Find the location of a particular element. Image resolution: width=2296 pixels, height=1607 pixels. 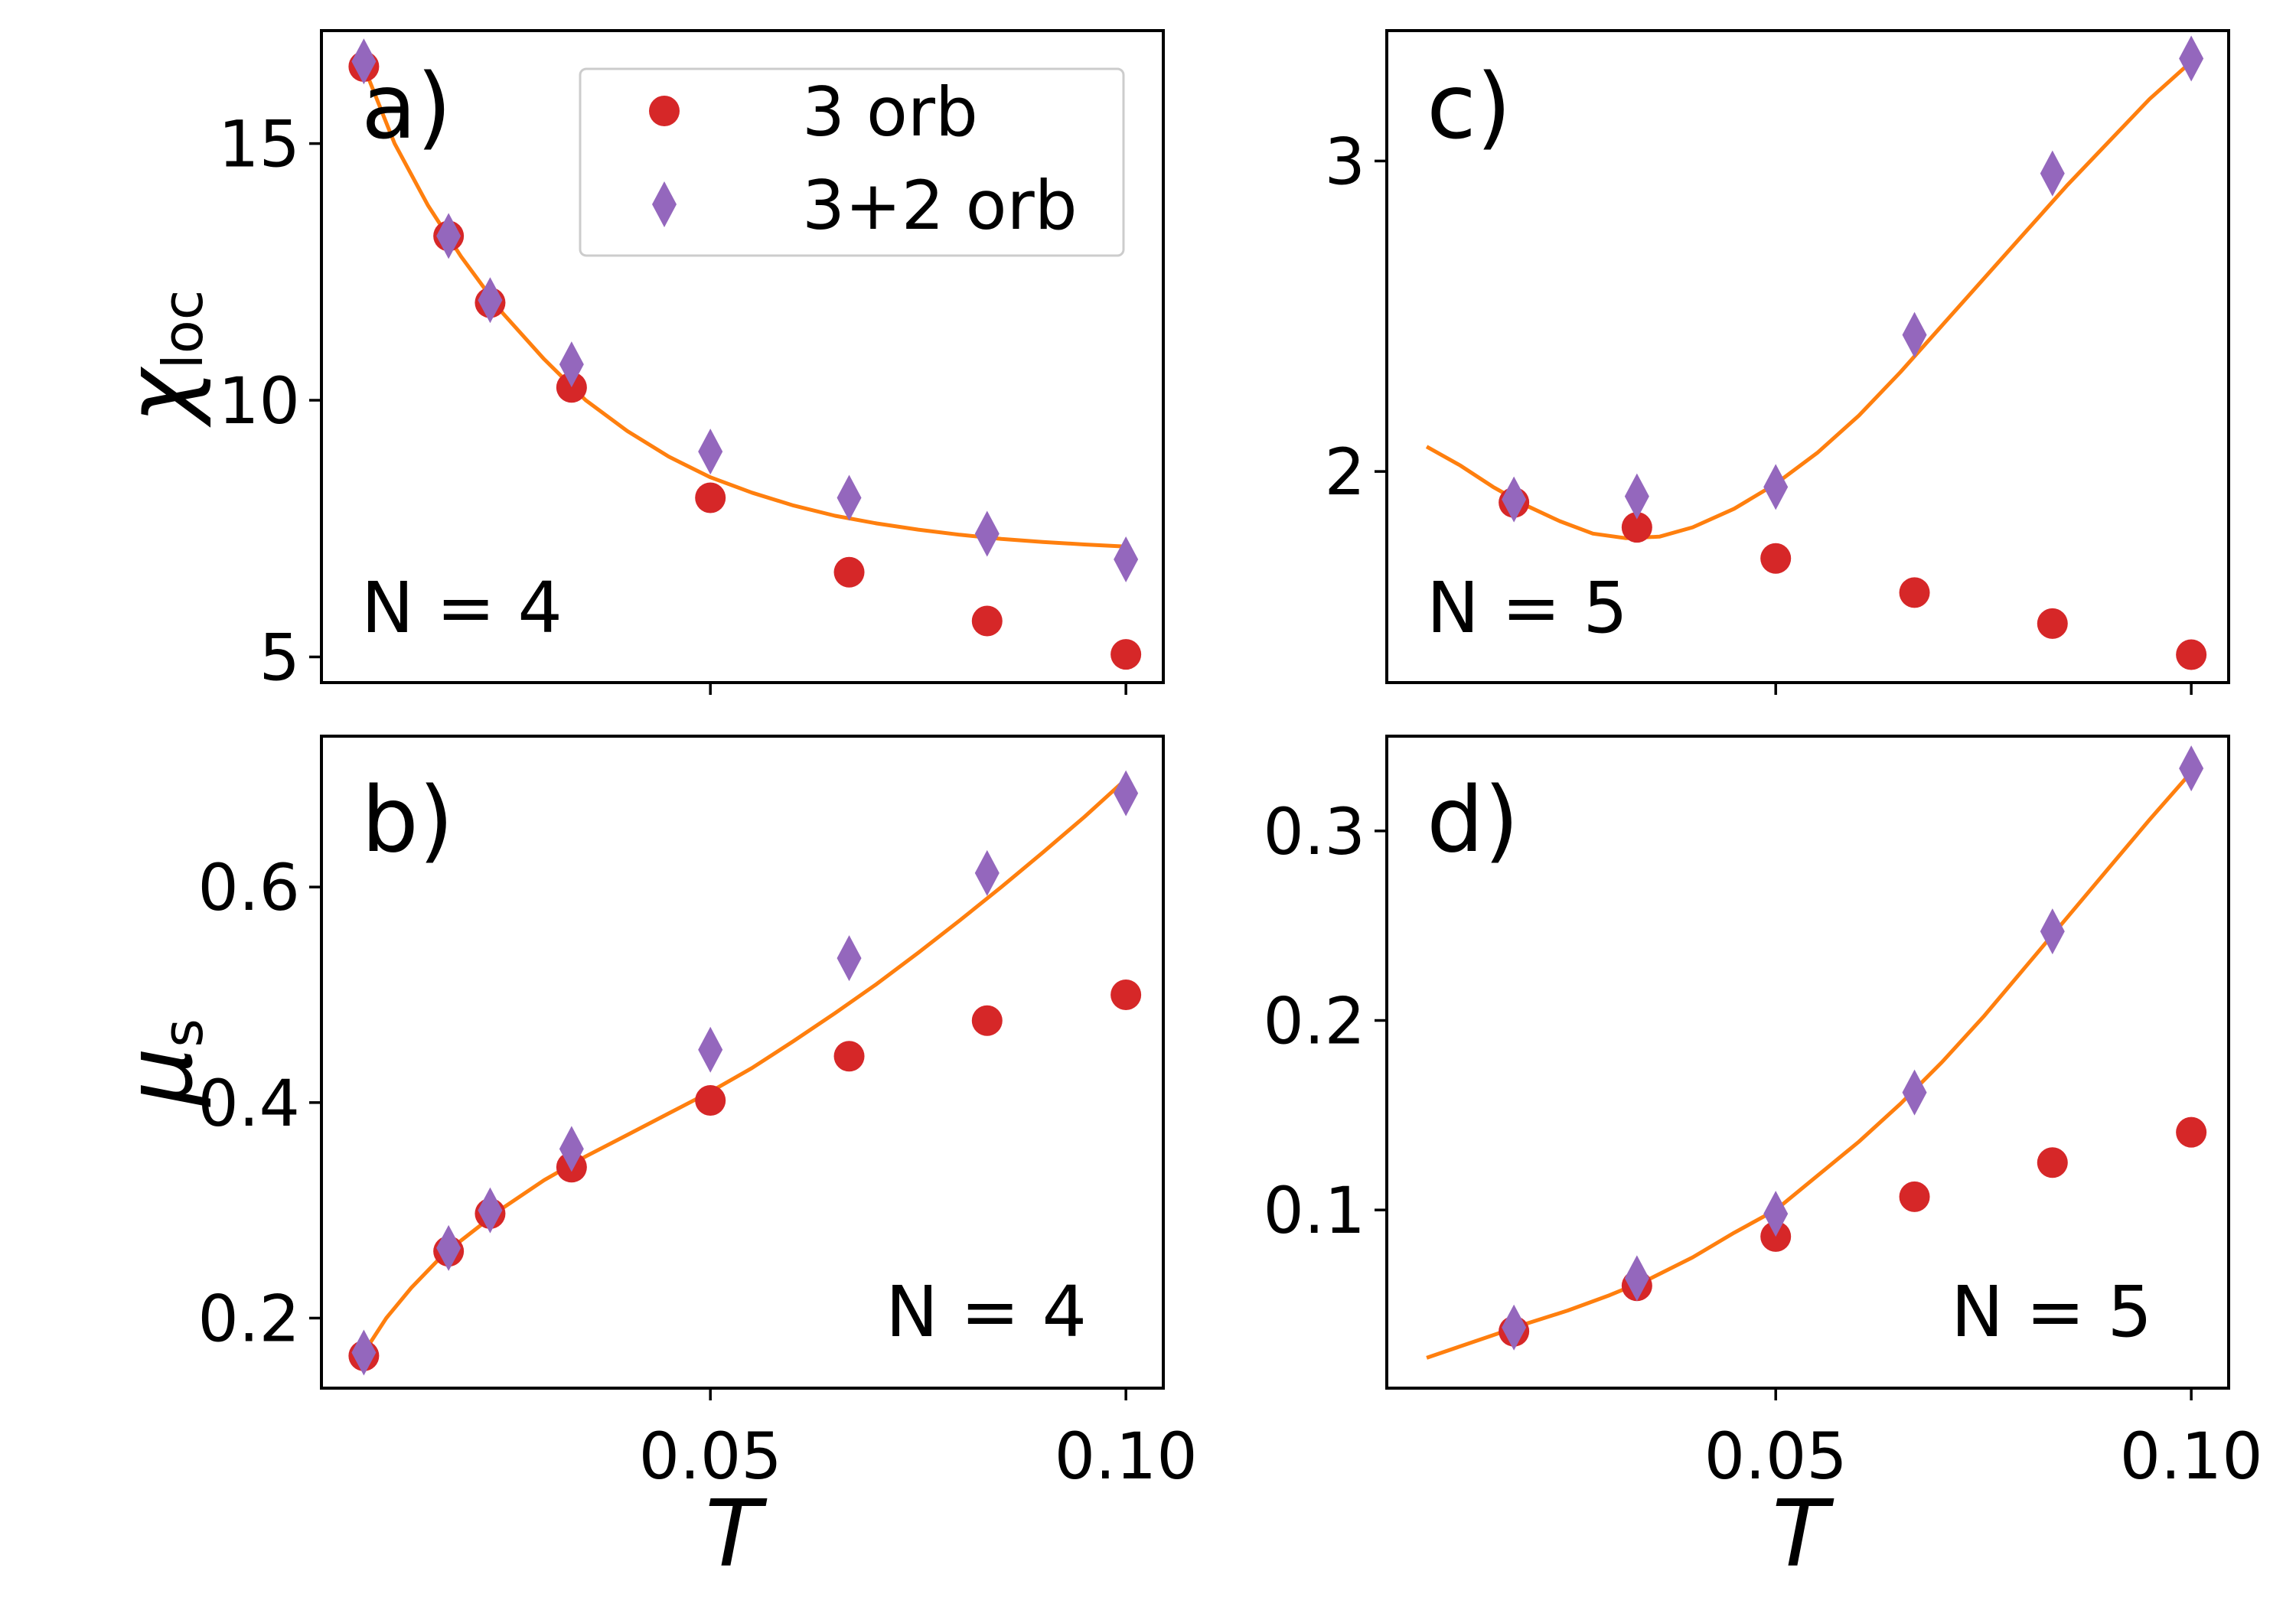

y-tick-label: 0.6 is located at coordinates (248, 887).